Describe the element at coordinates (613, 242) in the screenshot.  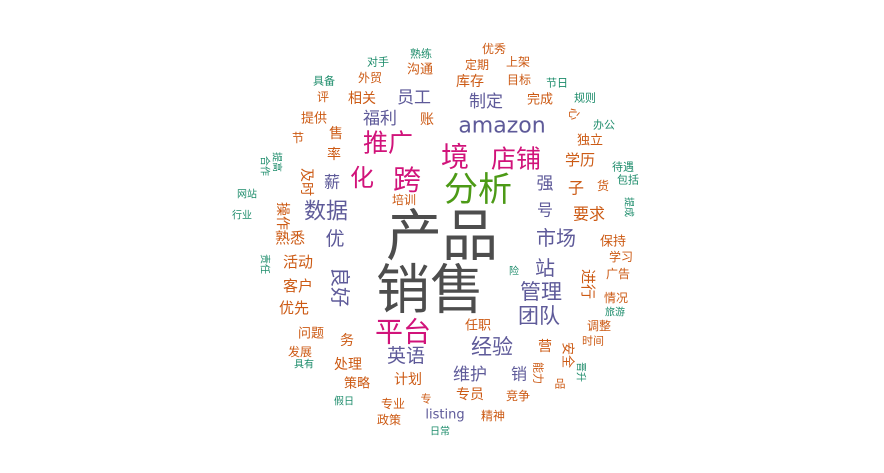
I see `word-53: 保持` at that location.